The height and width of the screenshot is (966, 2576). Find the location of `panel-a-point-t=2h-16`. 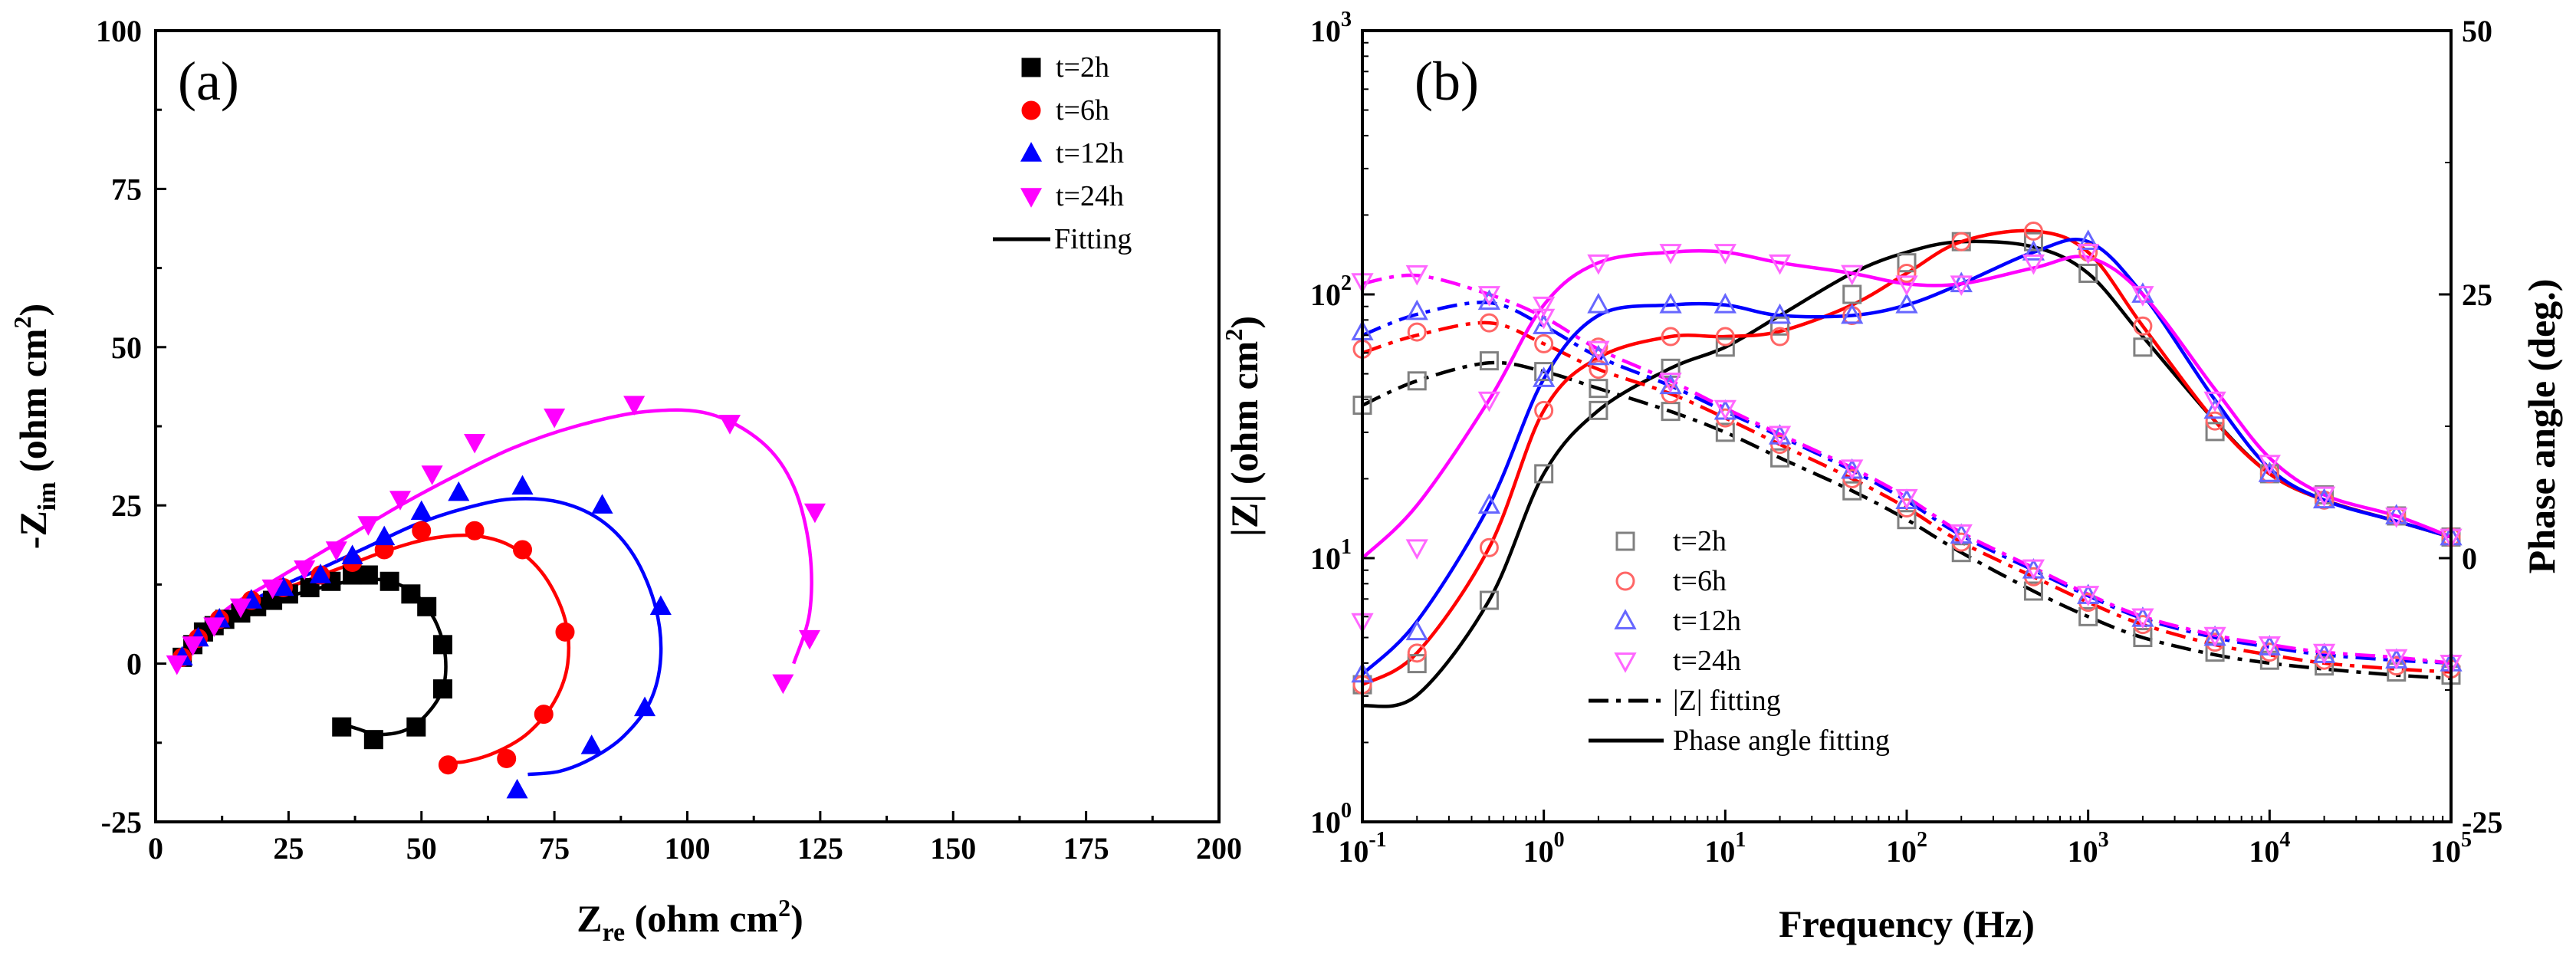

panel-a-point-t=2h-16 is located at coordinates (442, 645).